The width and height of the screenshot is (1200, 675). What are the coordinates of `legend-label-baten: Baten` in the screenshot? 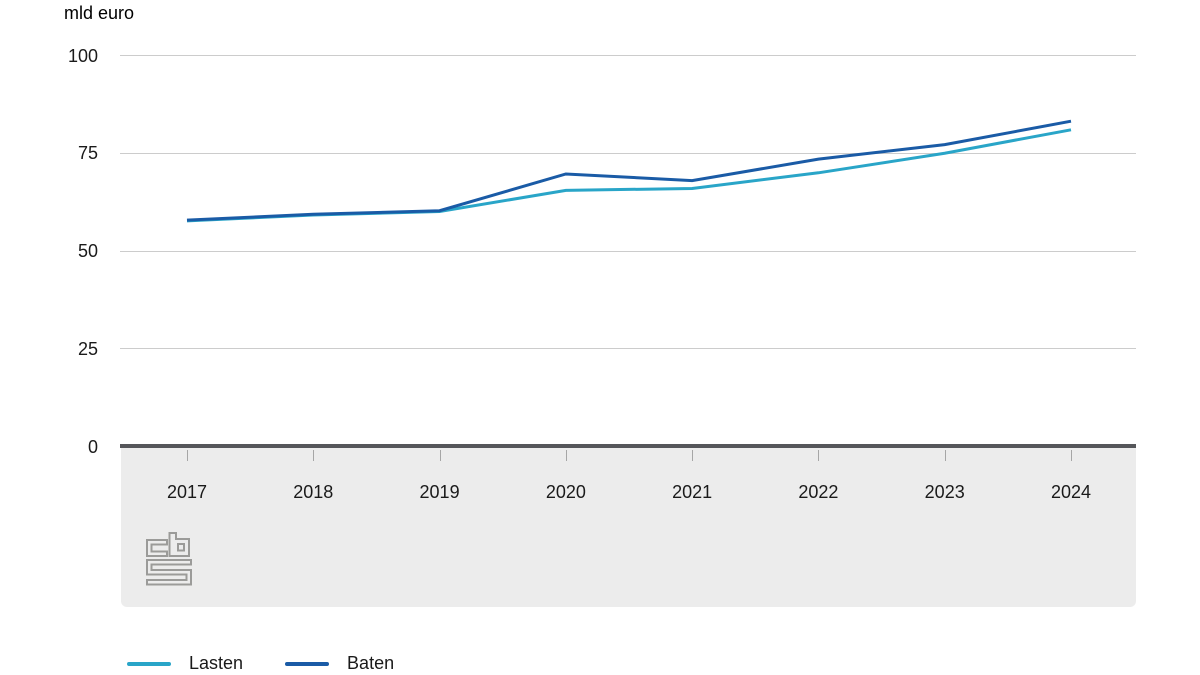 It's located at (371, 663).